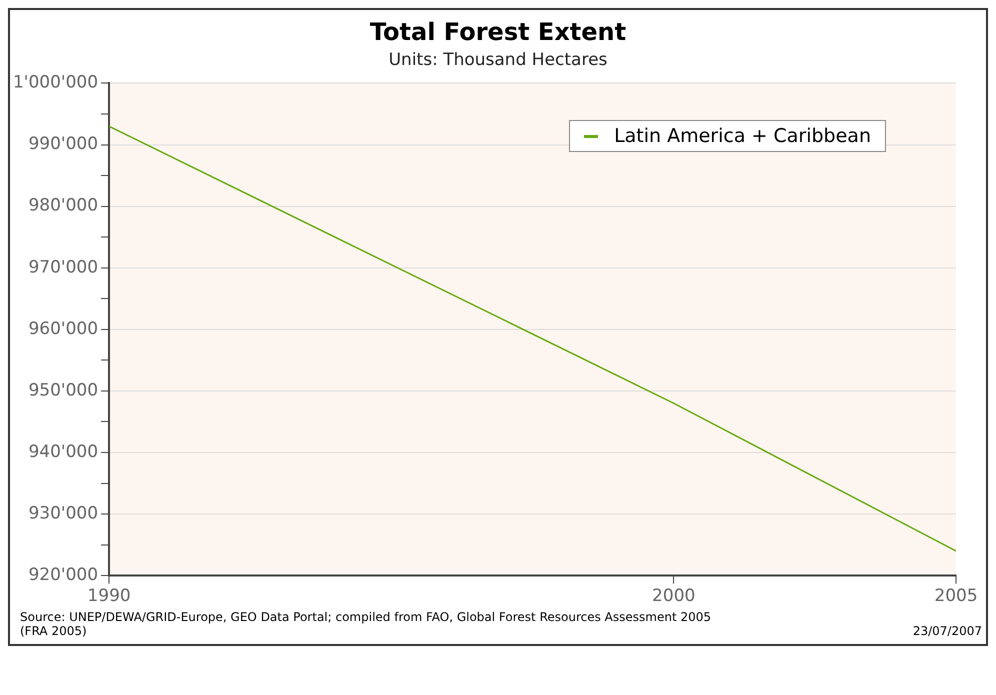 This screenshot has width=996, height=695. I want to click on chart-subtitle: Units: Thousand Hectares, so click(498, 60).